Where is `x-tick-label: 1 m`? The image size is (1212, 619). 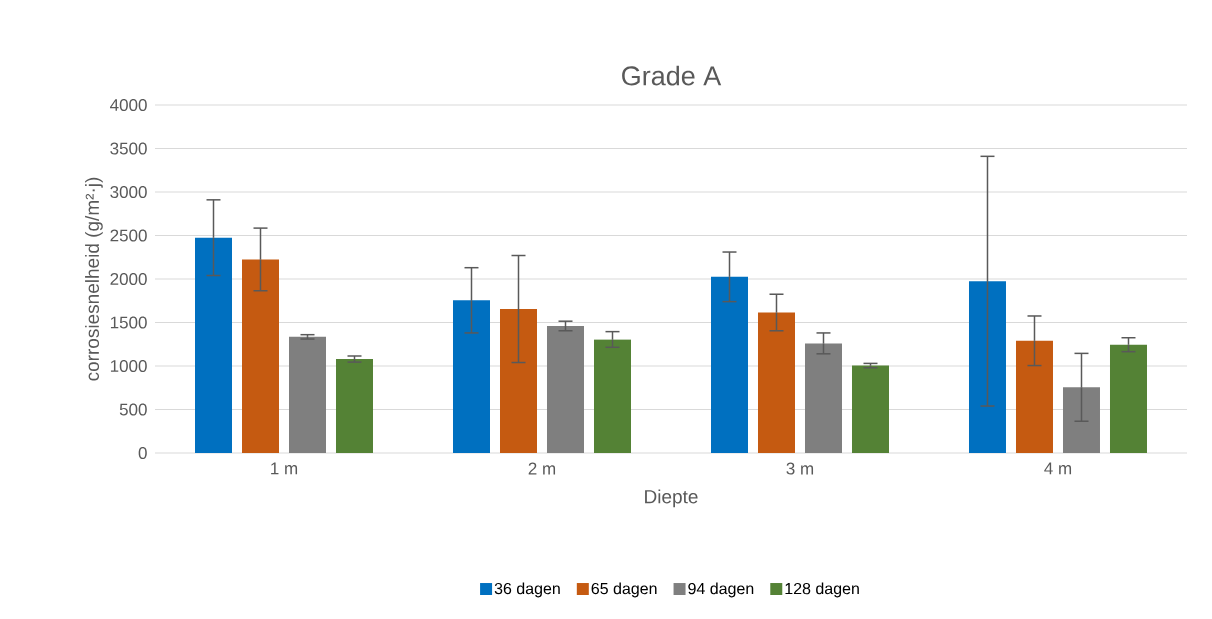 x-tick-label: 1 m is located at coordinates (284, 468).